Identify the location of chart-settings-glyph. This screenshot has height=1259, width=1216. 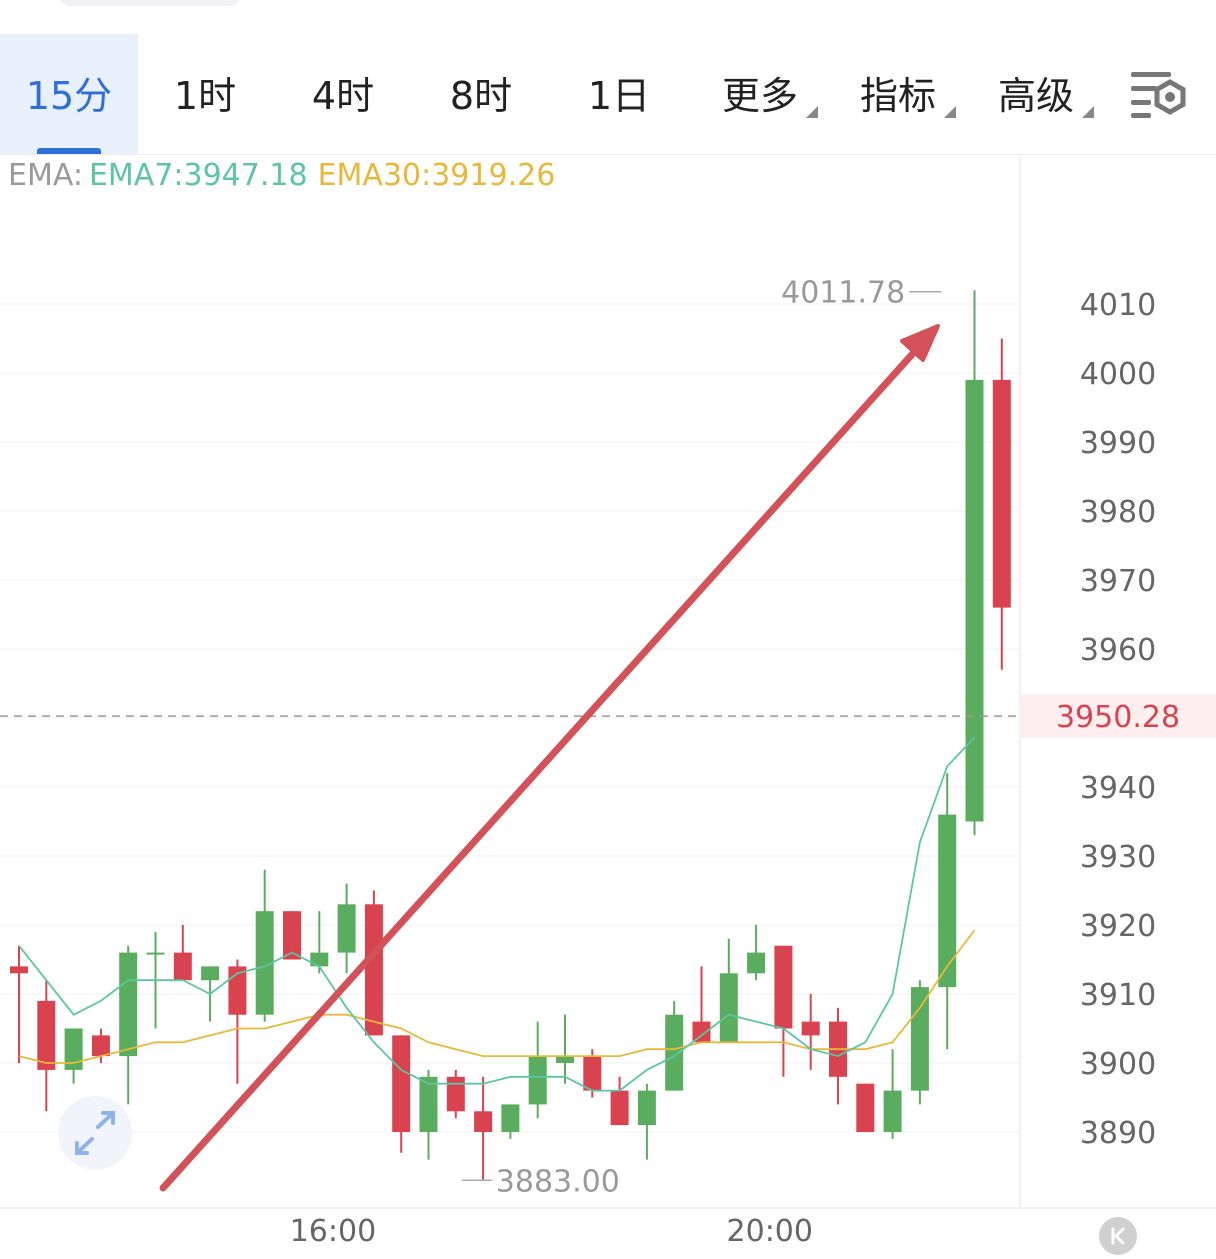
(1158, 95).